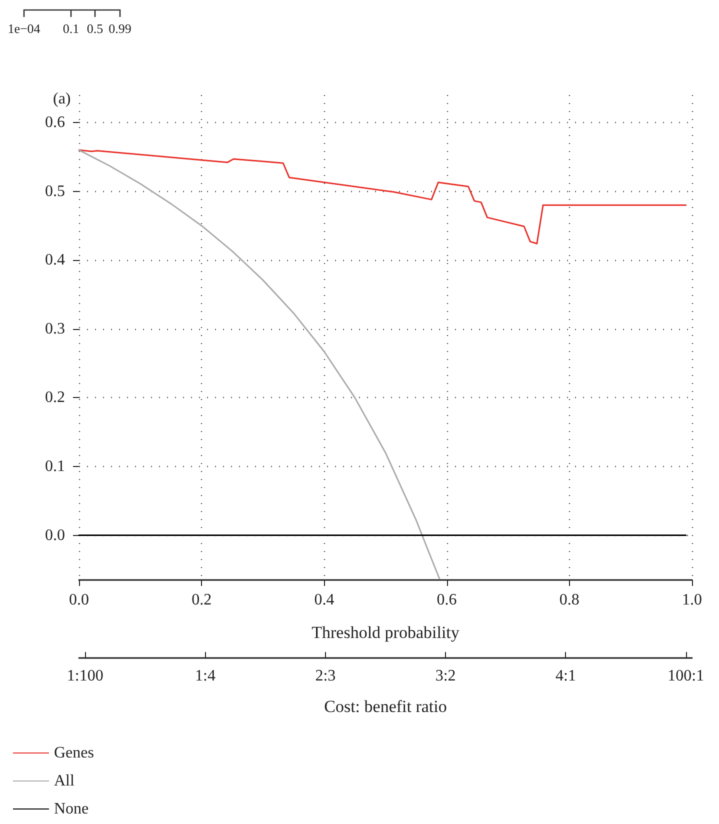 The width and height of the screenshot is (719, 824). I want to click on x-tick-label: 0.2, so click(202, 600).